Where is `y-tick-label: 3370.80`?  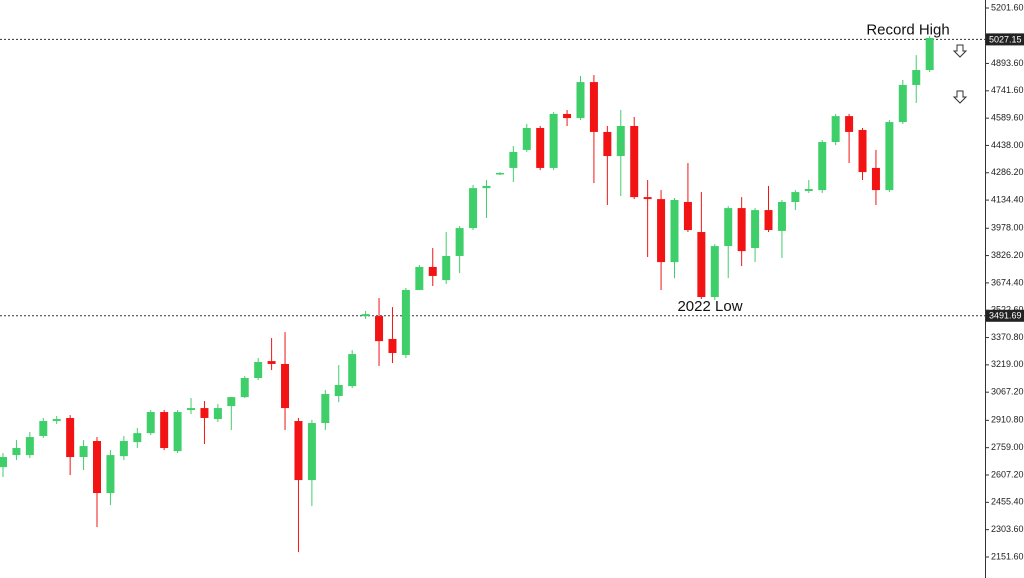
y-tick-label: 3370.80 is located at coordinates (1007, 337).